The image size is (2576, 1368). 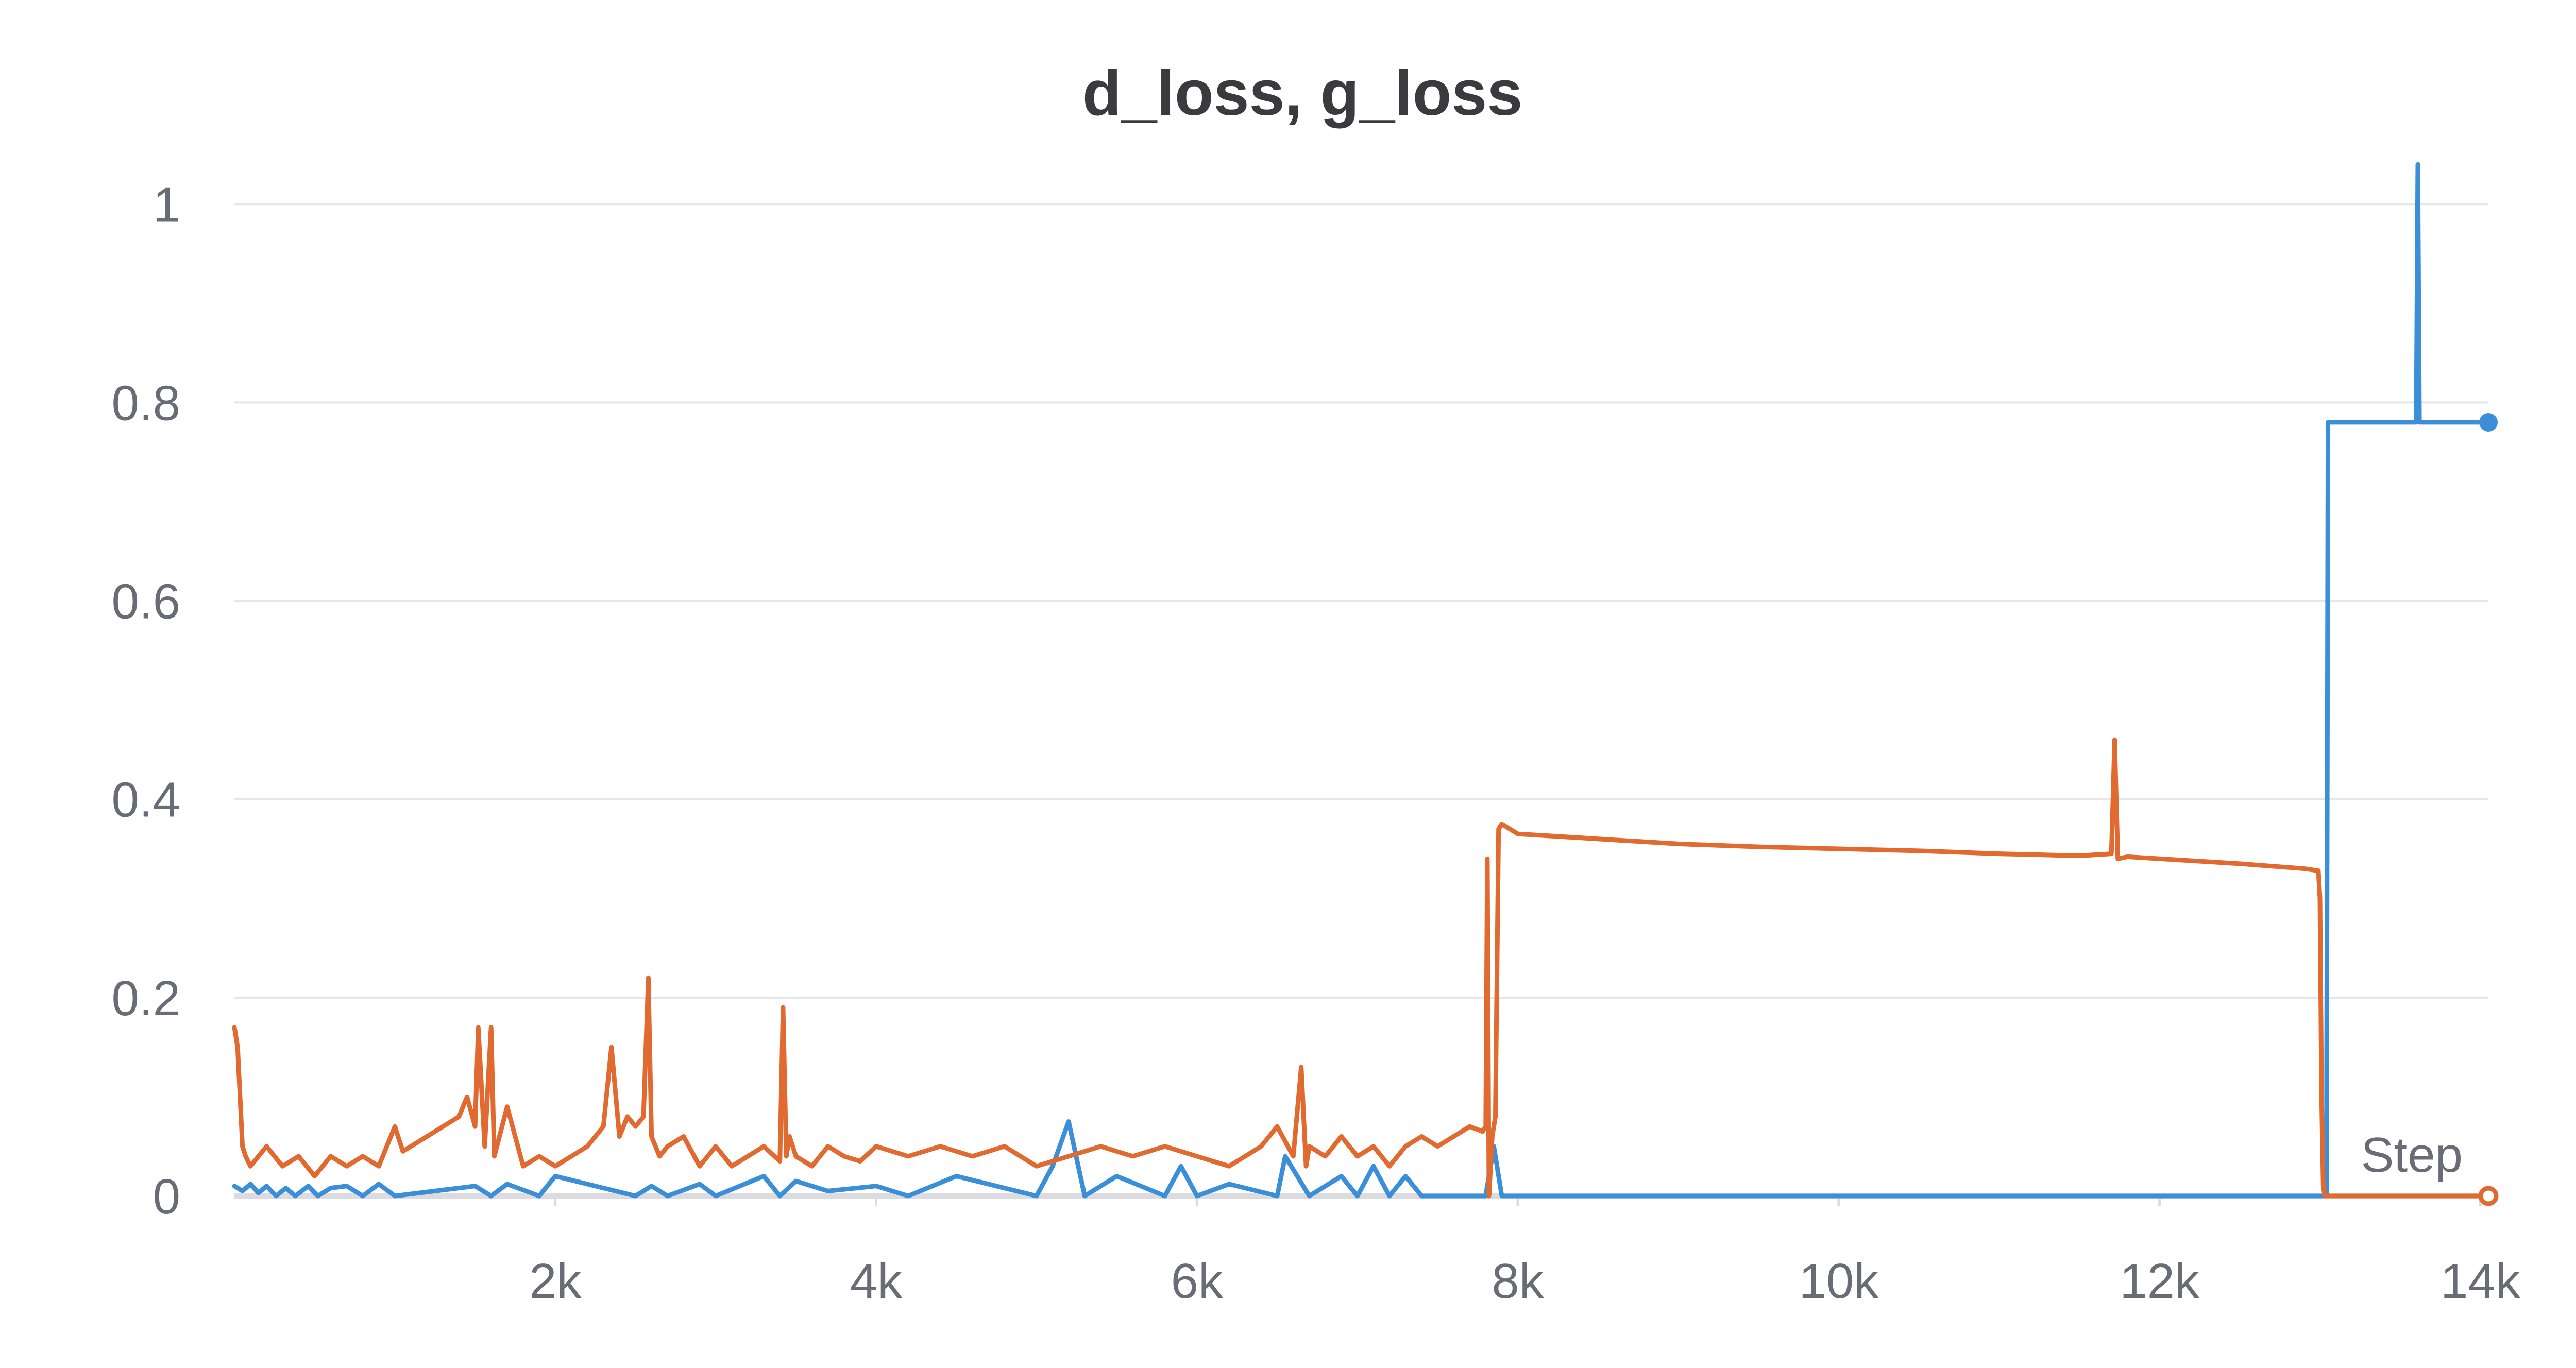 What do you see at coordinates (555, 1281) in the screenshot?
I see `x-tick-label: 2k` at bounding box center [555, 1281].